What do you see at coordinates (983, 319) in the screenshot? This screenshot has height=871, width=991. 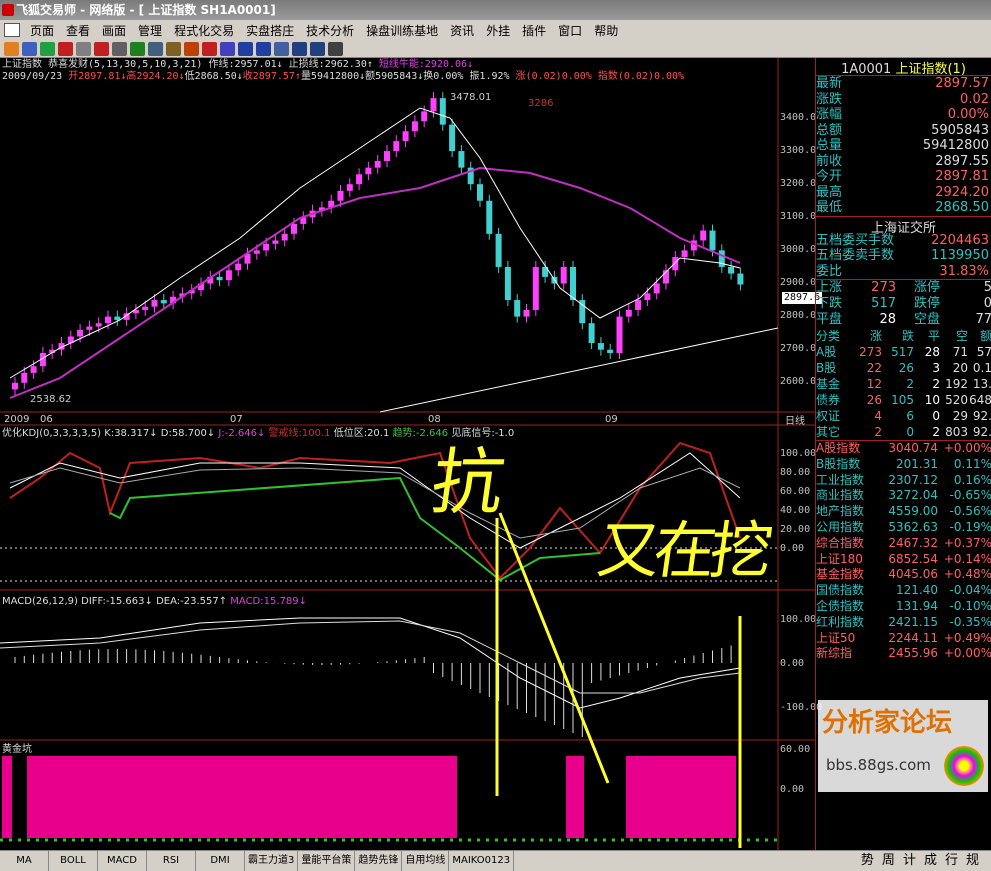 I see `breadth-cell: 77` at bounding box center [983, 319].